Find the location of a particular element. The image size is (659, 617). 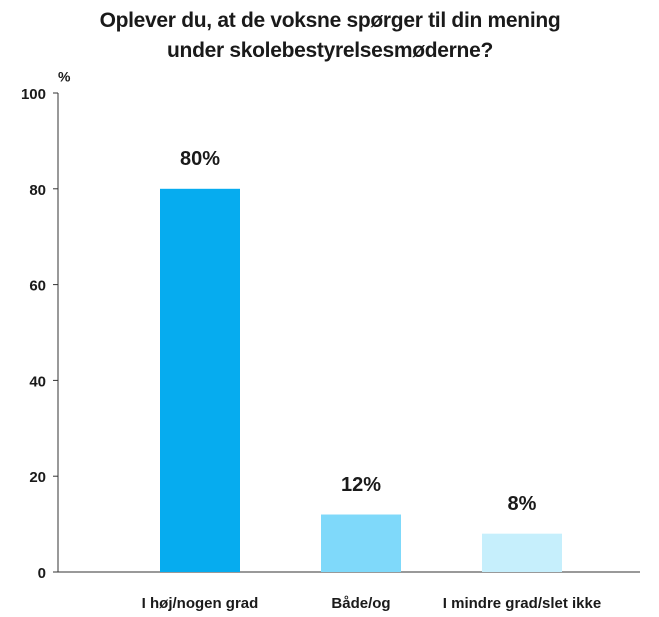

x-tick-label: Både/og is located at coordinates (360, 603).